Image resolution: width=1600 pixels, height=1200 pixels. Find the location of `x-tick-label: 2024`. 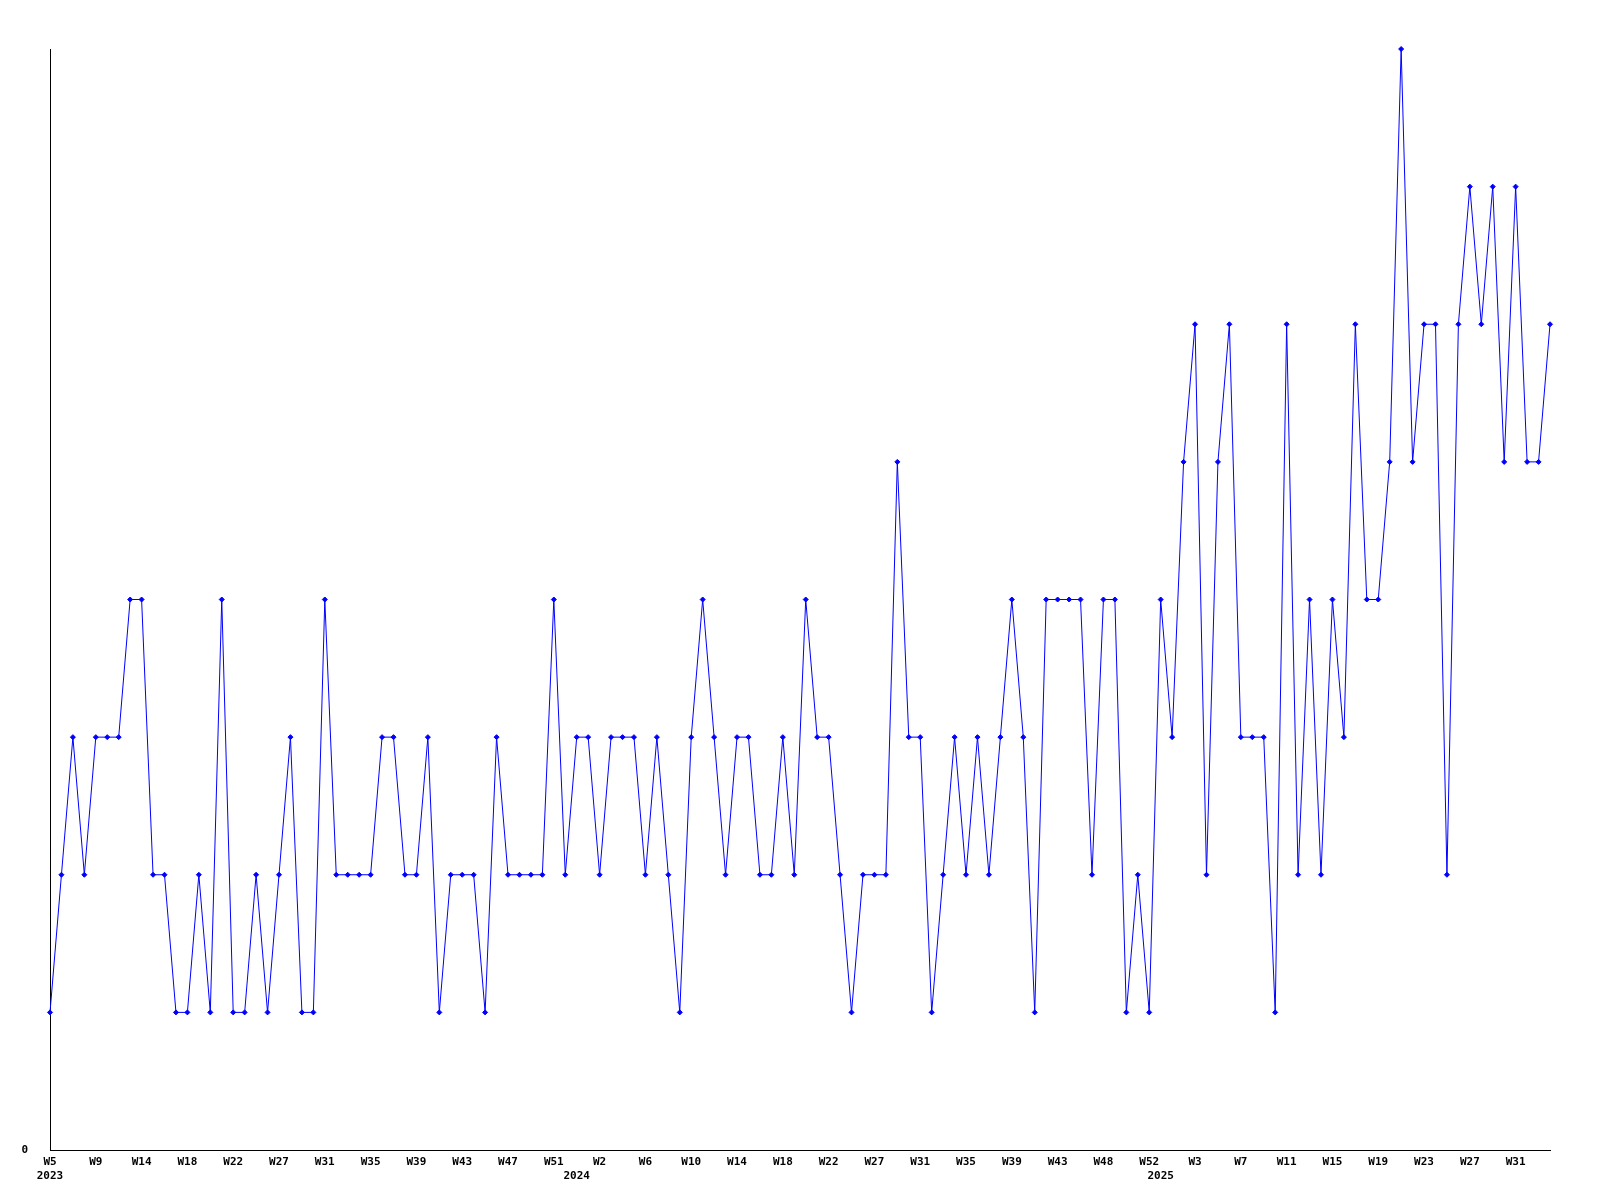

x-tick-label: 2024 is located at coordinates (577, 1175).